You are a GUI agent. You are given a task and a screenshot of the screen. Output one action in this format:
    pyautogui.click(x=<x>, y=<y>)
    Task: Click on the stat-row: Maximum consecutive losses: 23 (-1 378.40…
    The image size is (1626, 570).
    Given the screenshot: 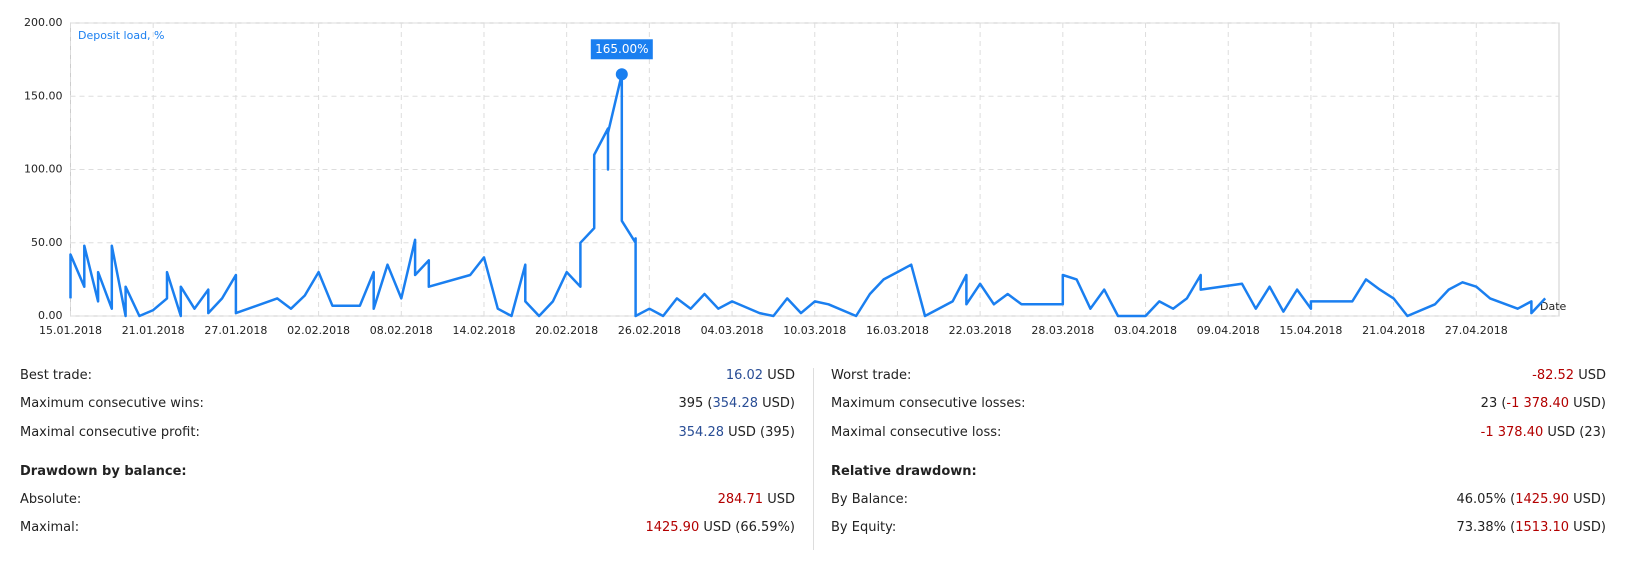 What is the action you would take?
    pyautogui.click(x=1218, y=406)
    